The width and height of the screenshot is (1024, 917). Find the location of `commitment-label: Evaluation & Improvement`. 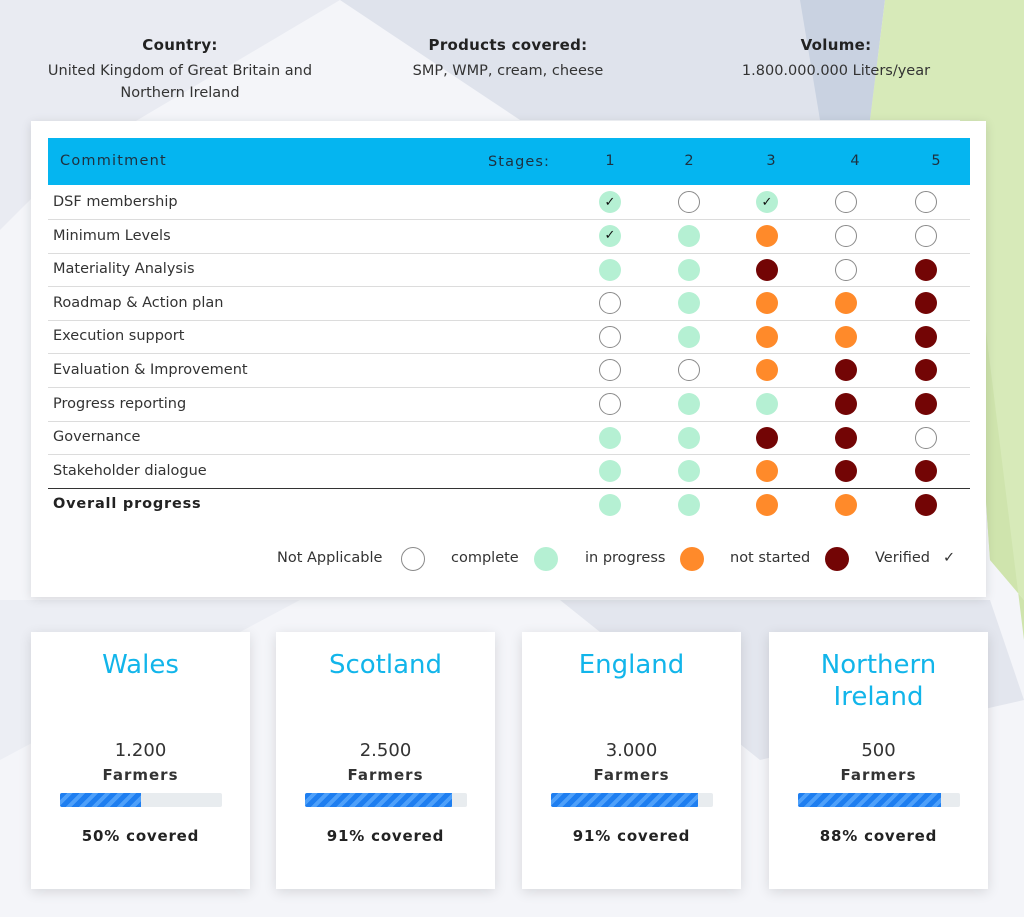

commitment-label: Evaluation & Improvement is located at coordinates (150, 370).